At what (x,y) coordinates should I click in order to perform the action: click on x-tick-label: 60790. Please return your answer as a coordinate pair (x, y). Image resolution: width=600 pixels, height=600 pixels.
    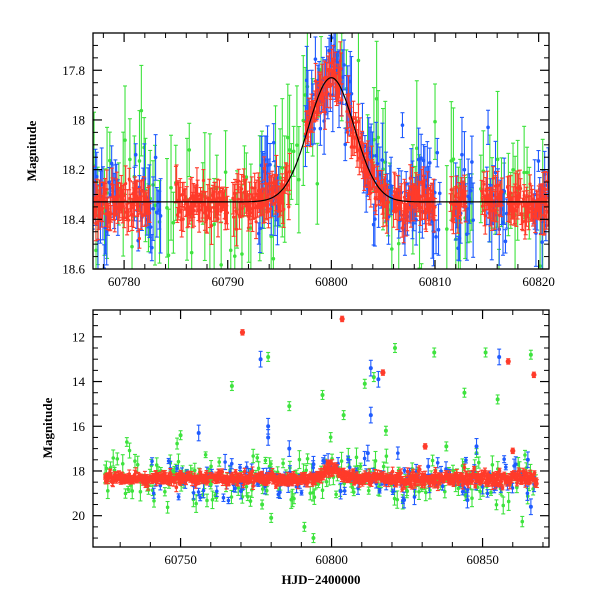
    Looking at the image, I should click on (227, 281).